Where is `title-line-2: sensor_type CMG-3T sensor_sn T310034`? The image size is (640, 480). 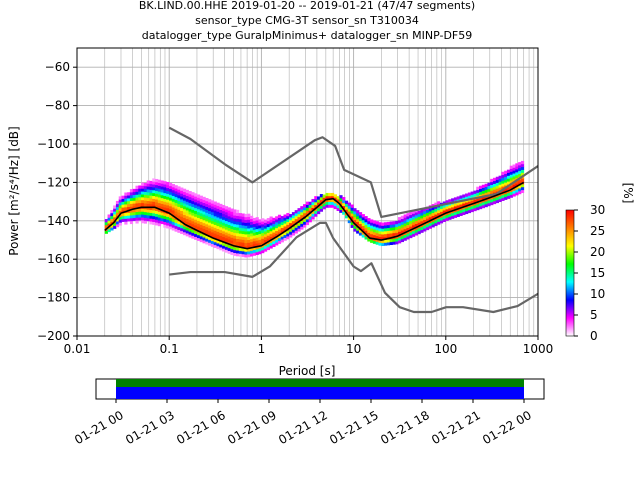 title-line-2: sensor_type CMG-3T sensor_sn T310034 is located at coordinates (307, 20).